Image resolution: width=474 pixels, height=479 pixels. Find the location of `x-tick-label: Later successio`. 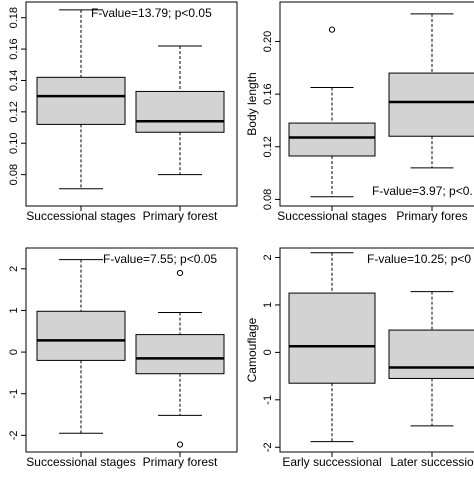

x-tick-label: Later successio is located at coordinates (432, 462).